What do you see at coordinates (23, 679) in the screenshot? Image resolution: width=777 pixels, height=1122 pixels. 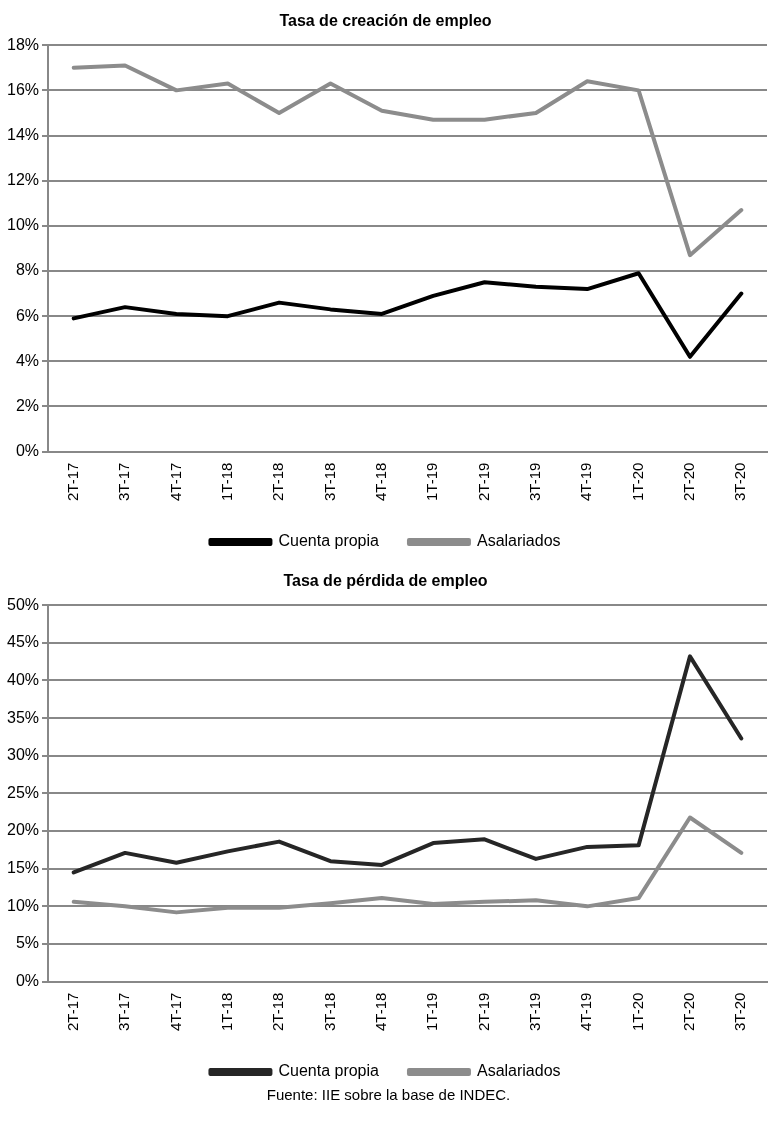 I see `y-tick-label: 40%` at bounding box center [23, 679].